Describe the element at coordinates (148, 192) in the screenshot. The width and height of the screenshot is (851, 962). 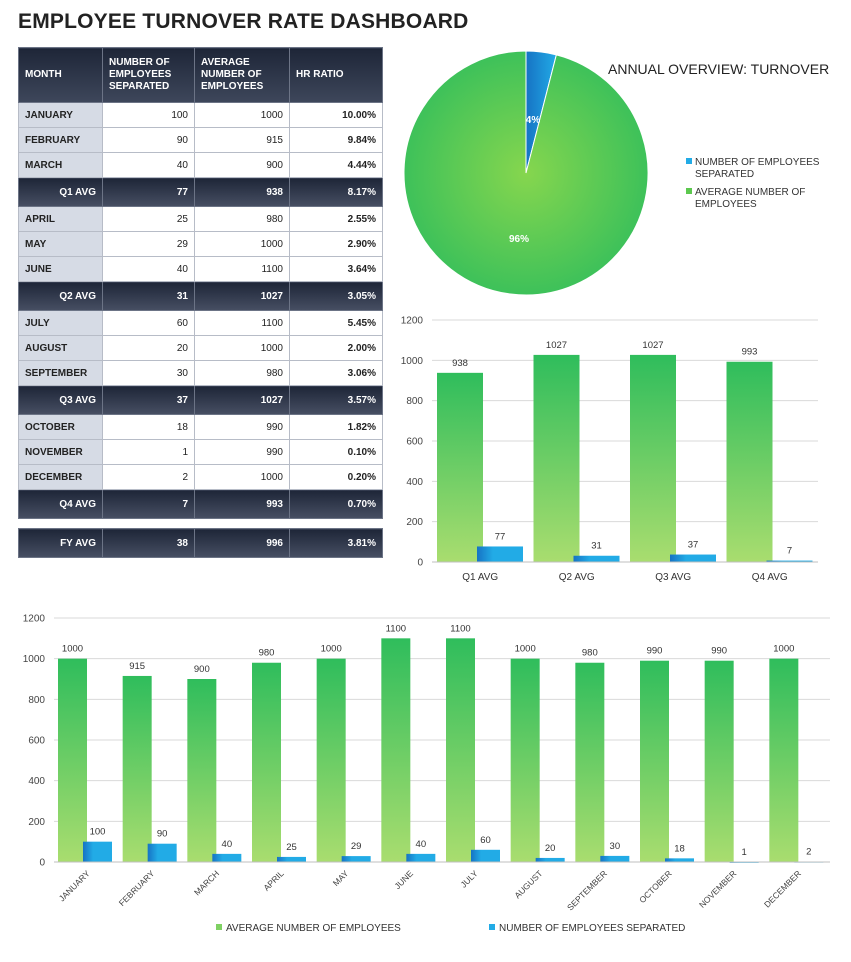
I see `quarter-avg-separated: 77` at that location.